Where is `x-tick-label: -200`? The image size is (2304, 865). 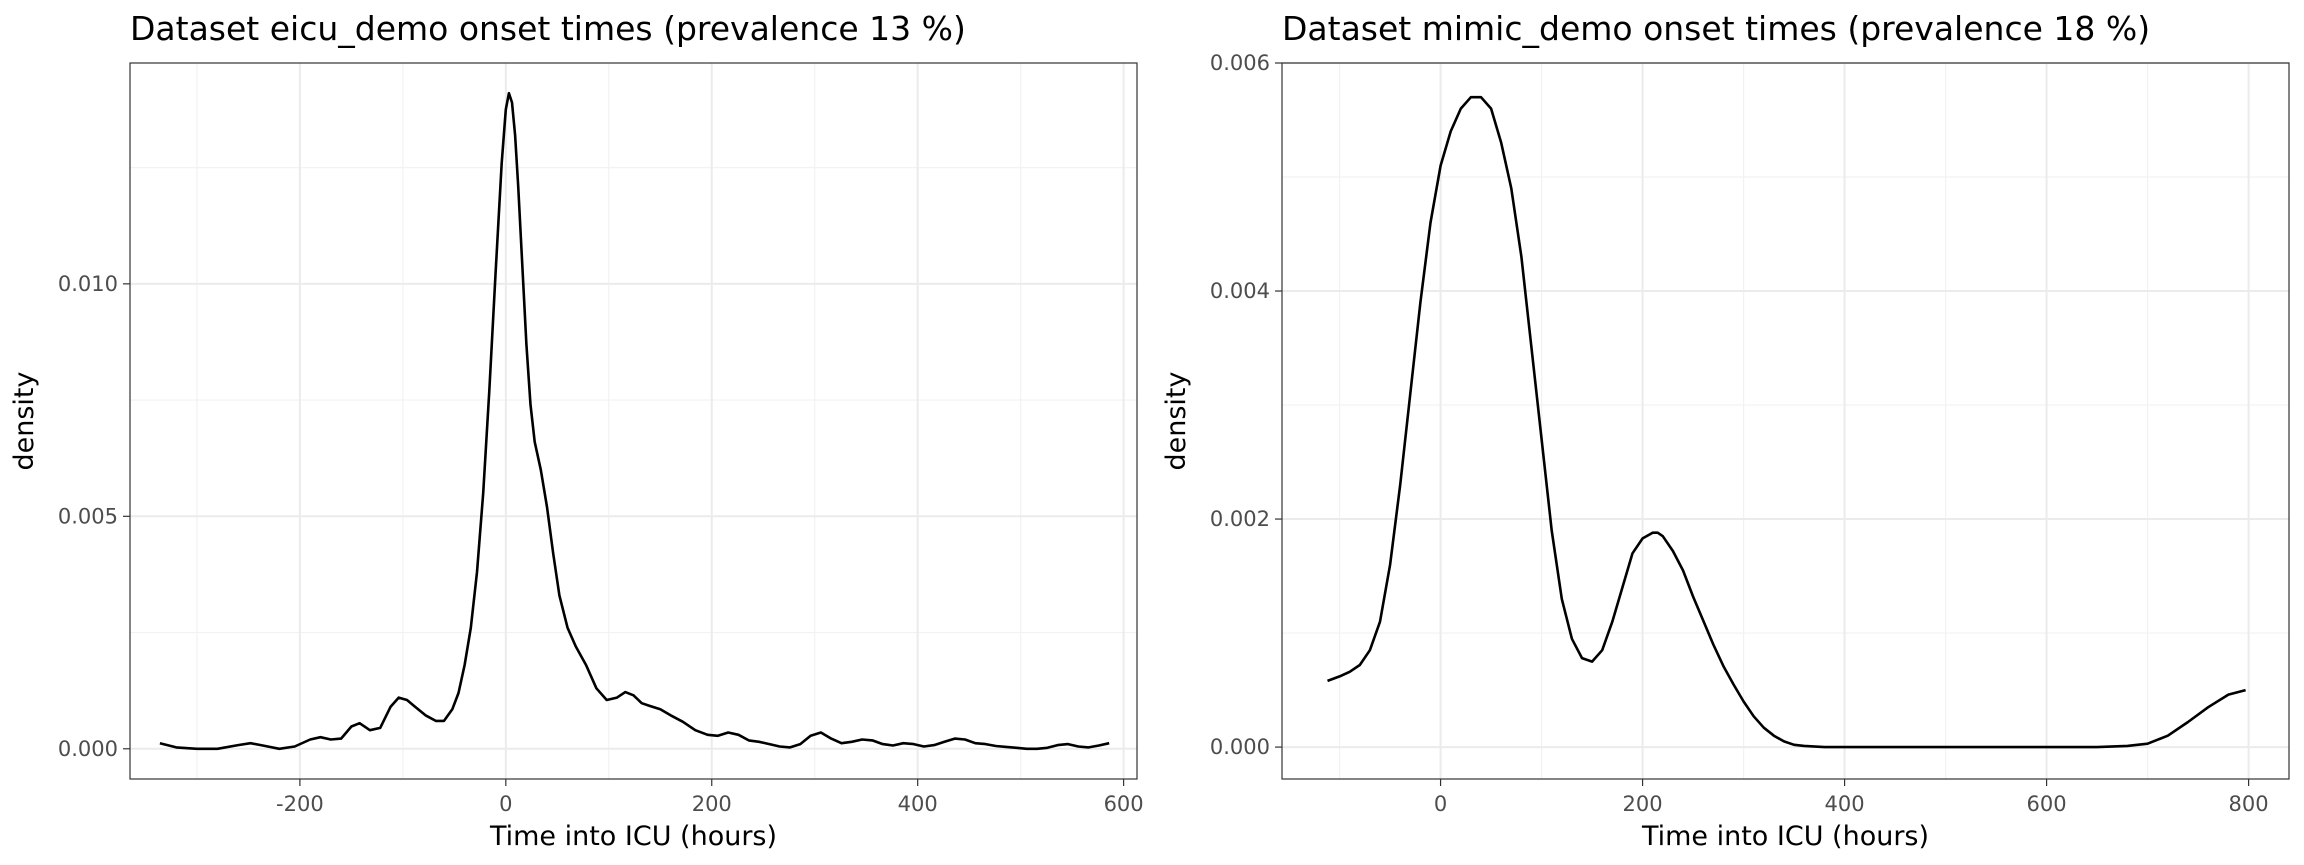
x-tick-label: -200 is located at coordinates (300, 804).